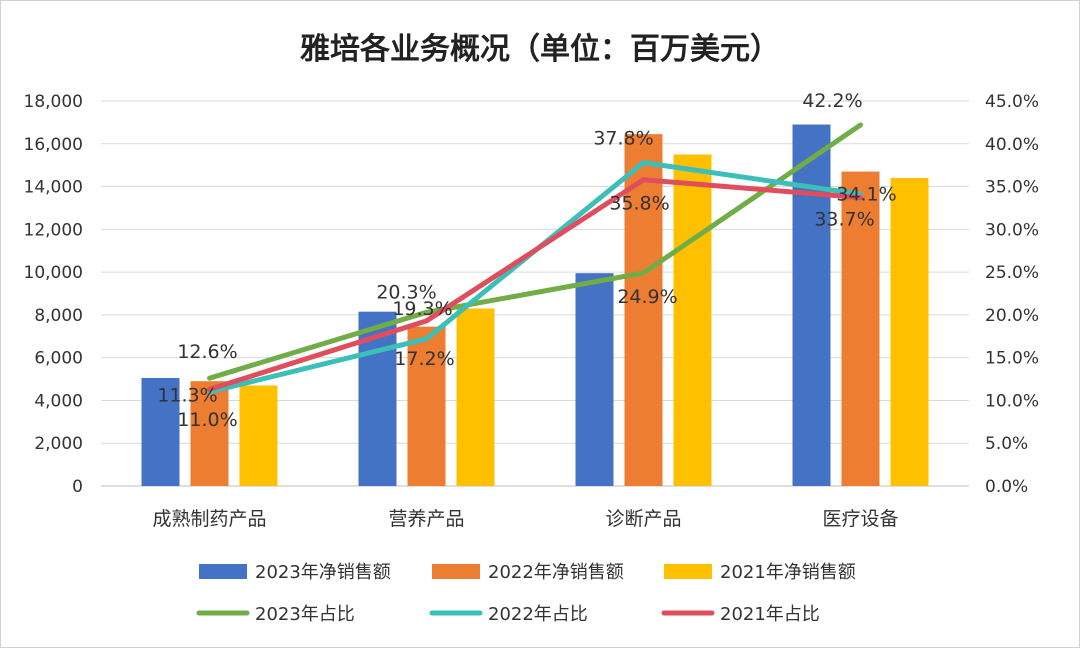  I want to click on y2-tick-label: 40.0%, so click(1012, 145).